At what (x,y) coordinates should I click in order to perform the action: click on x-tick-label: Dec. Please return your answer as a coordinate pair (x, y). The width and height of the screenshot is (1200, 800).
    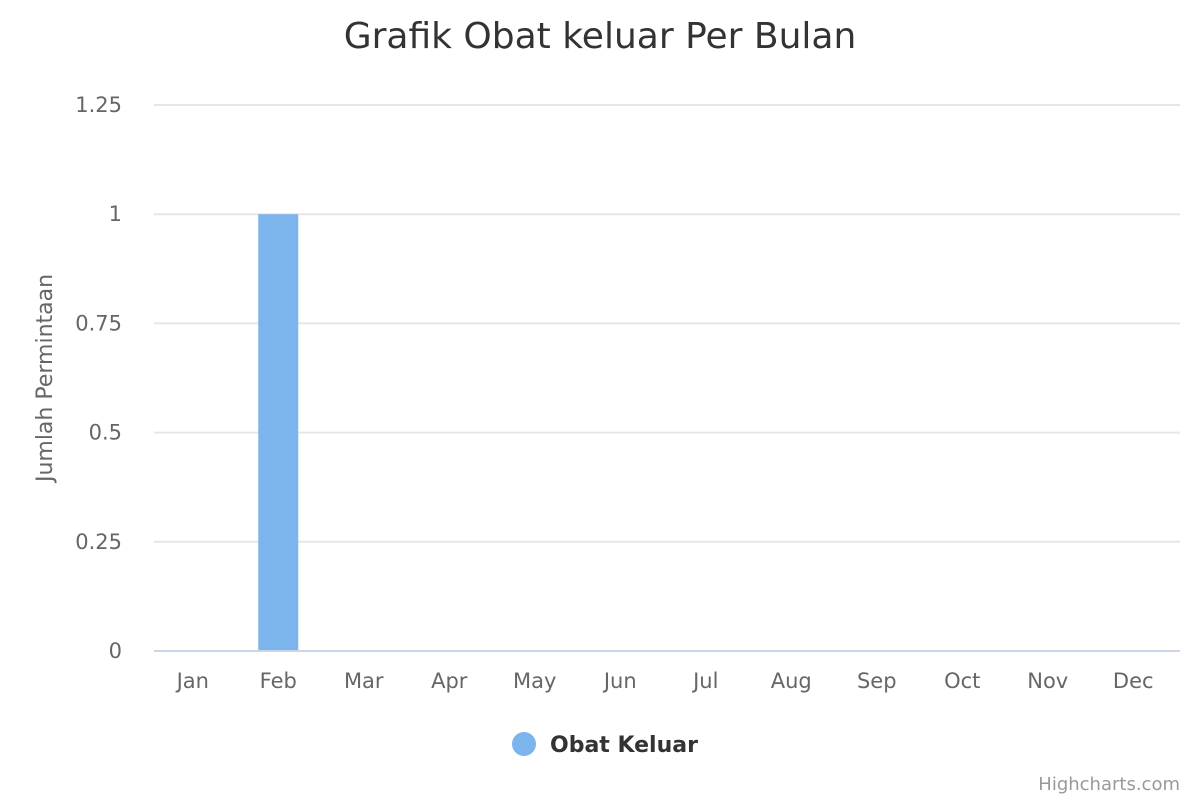
    Looking at the image, I should click on (1133, 681).